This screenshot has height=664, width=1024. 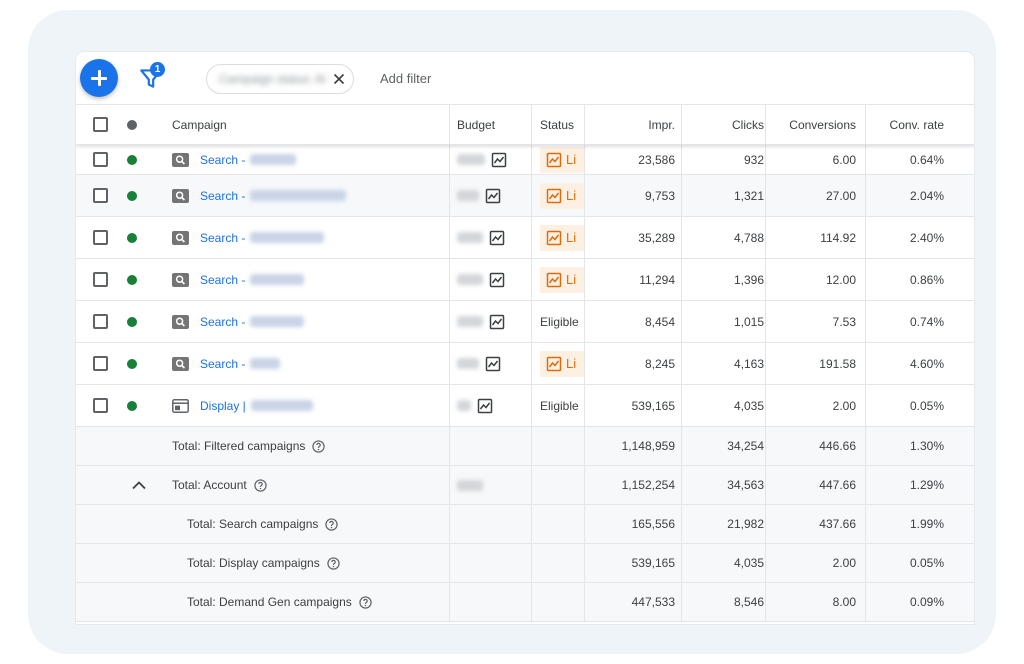 What do you see at coordinates (837, 524) in the screenshot?
I see `conversions-total: 437.66` at bounding box center [837, 524].